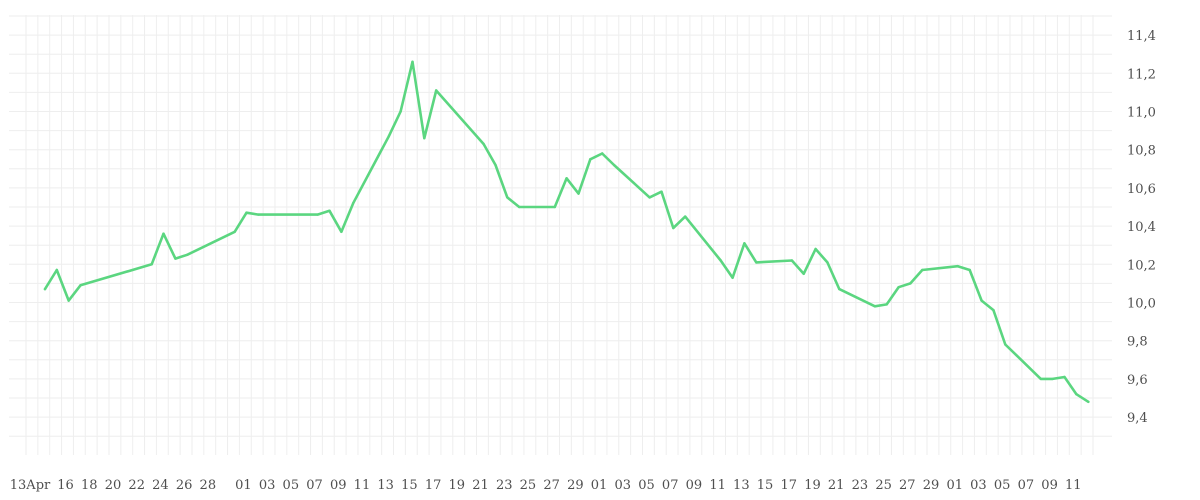  What do you see at coordinates (1137, 342) in the screenshot?
I see `y-tick-label: 9,8` at bounding box center [1137, 342].